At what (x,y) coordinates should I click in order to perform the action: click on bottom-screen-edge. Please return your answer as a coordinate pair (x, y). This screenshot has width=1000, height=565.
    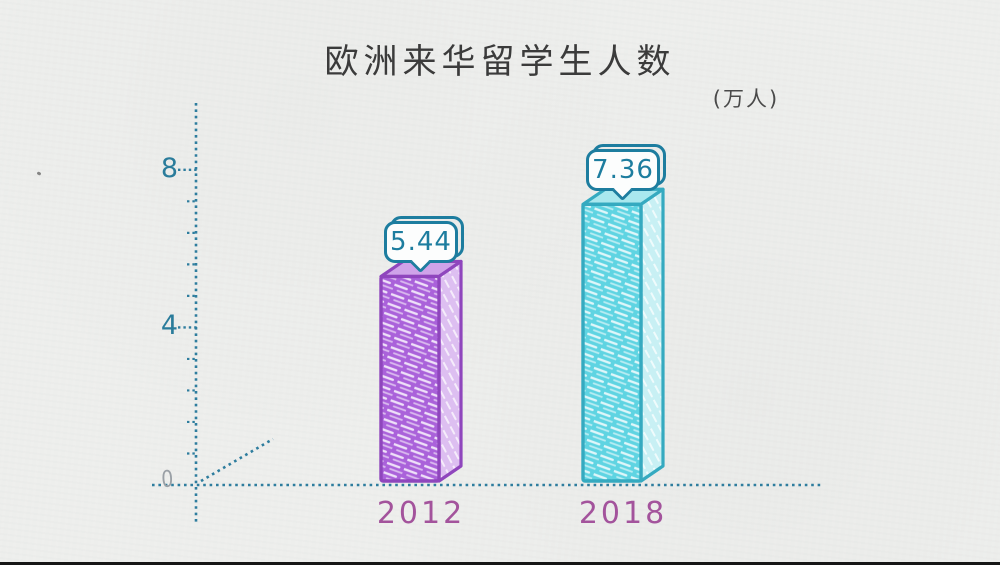
    Looking at the image, I should click on (500, 563).